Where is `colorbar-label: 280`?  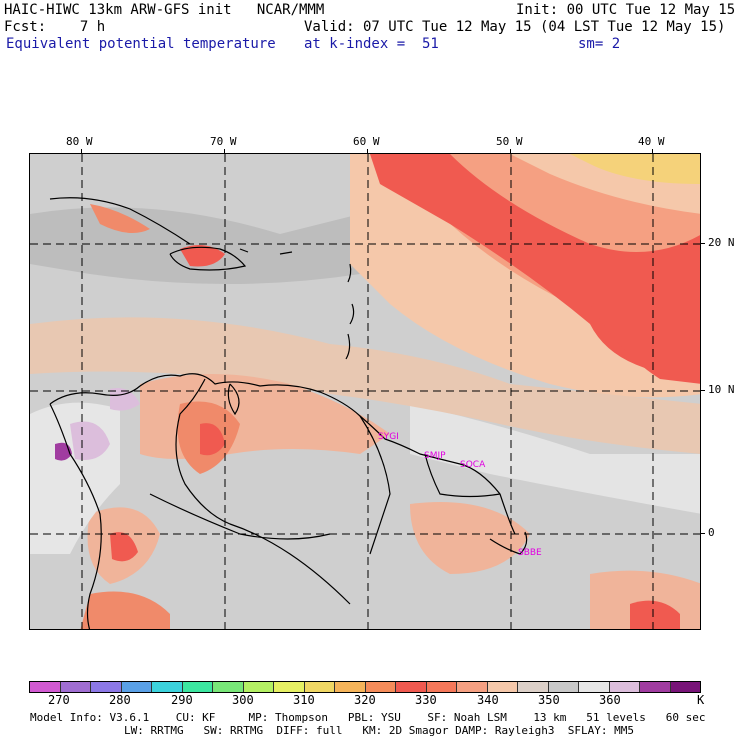 colorbar-label: 280 is located at coordinates (120, 700).